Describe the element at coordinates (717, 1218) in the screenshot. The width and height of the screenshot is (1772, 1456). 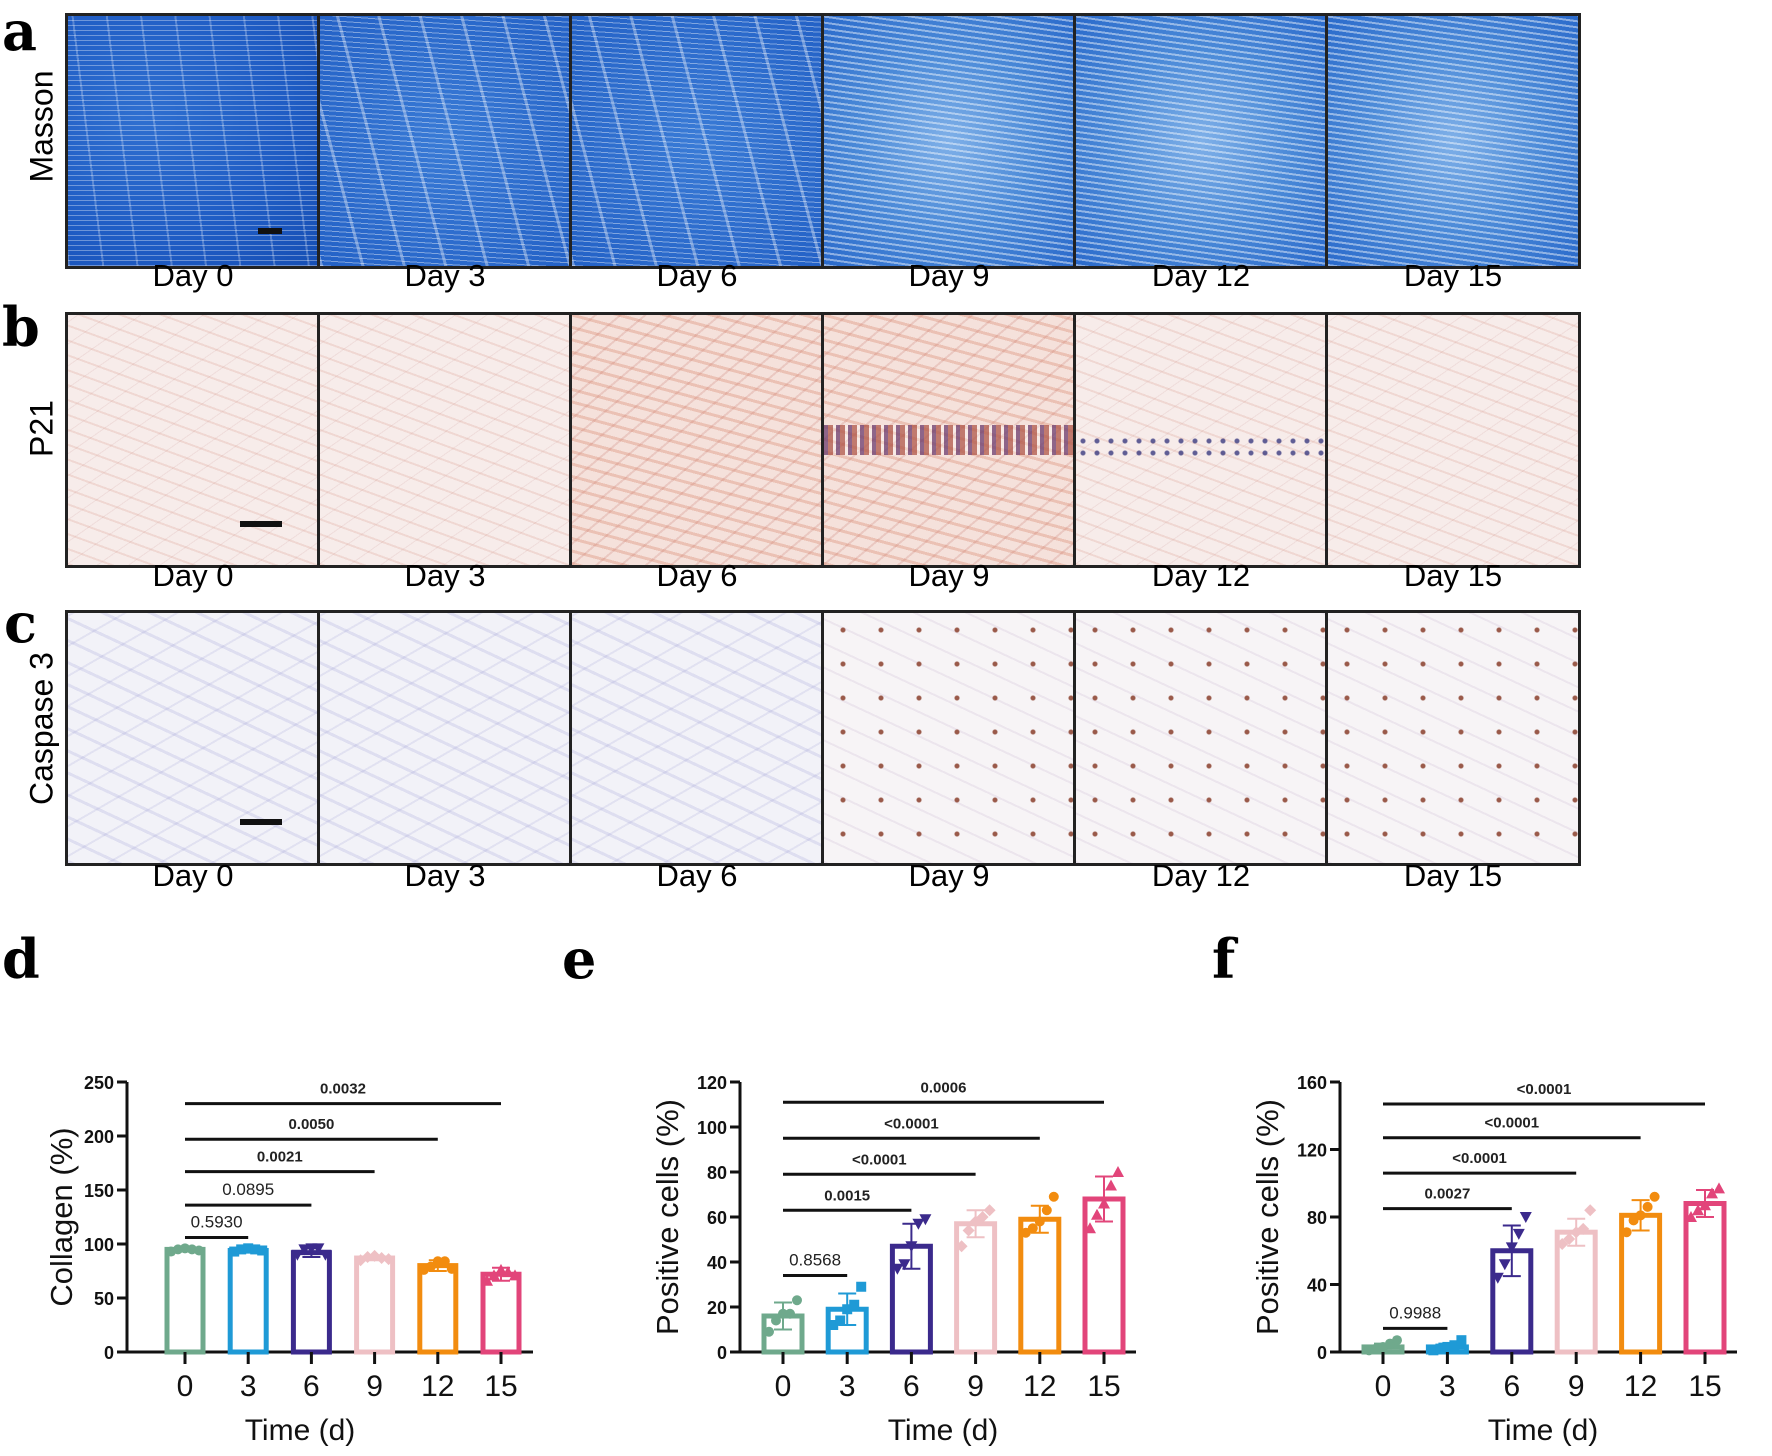
I see `y-tick-label: 60` at that location.